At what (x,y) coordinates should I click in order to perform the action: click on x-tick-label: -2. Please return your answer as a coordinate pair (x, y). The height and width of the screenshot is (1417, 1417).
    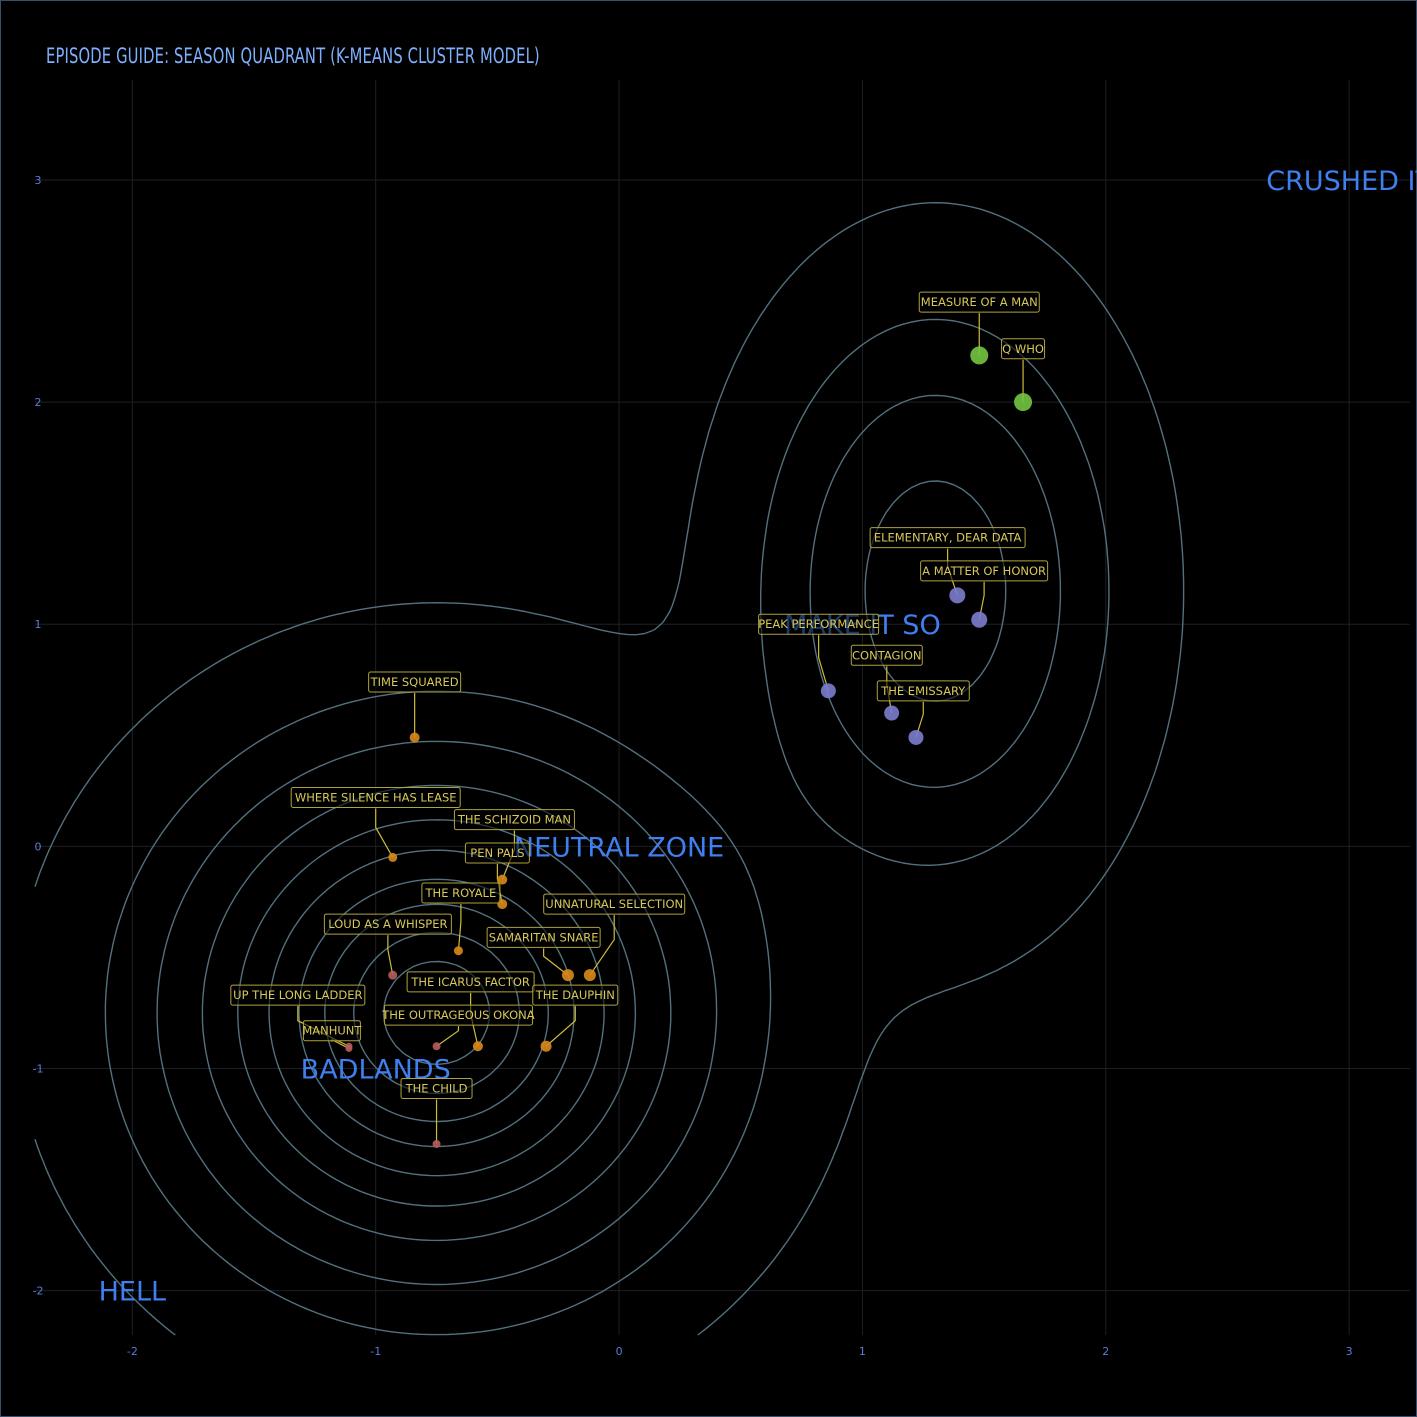
    Looking at the image, I should click on (132, 1351).